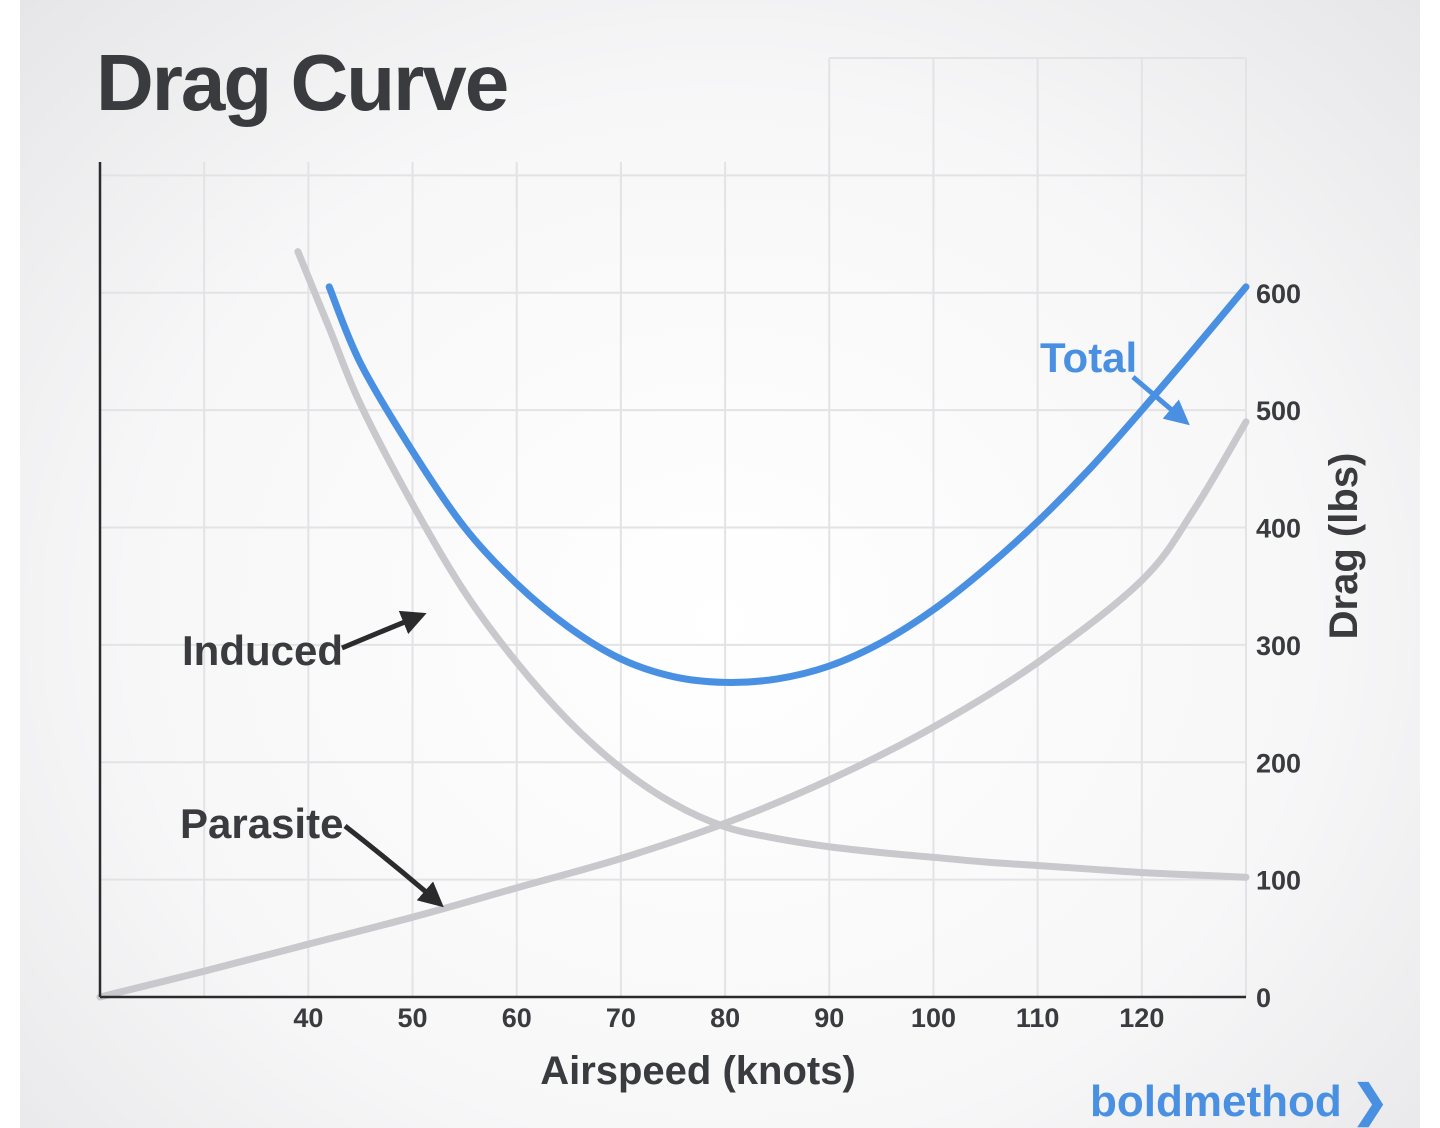  What do you see at coordinates (1278, 763) in the screenshot?
I see `y-tick-label: 200` at bounding box center [1278, 763].